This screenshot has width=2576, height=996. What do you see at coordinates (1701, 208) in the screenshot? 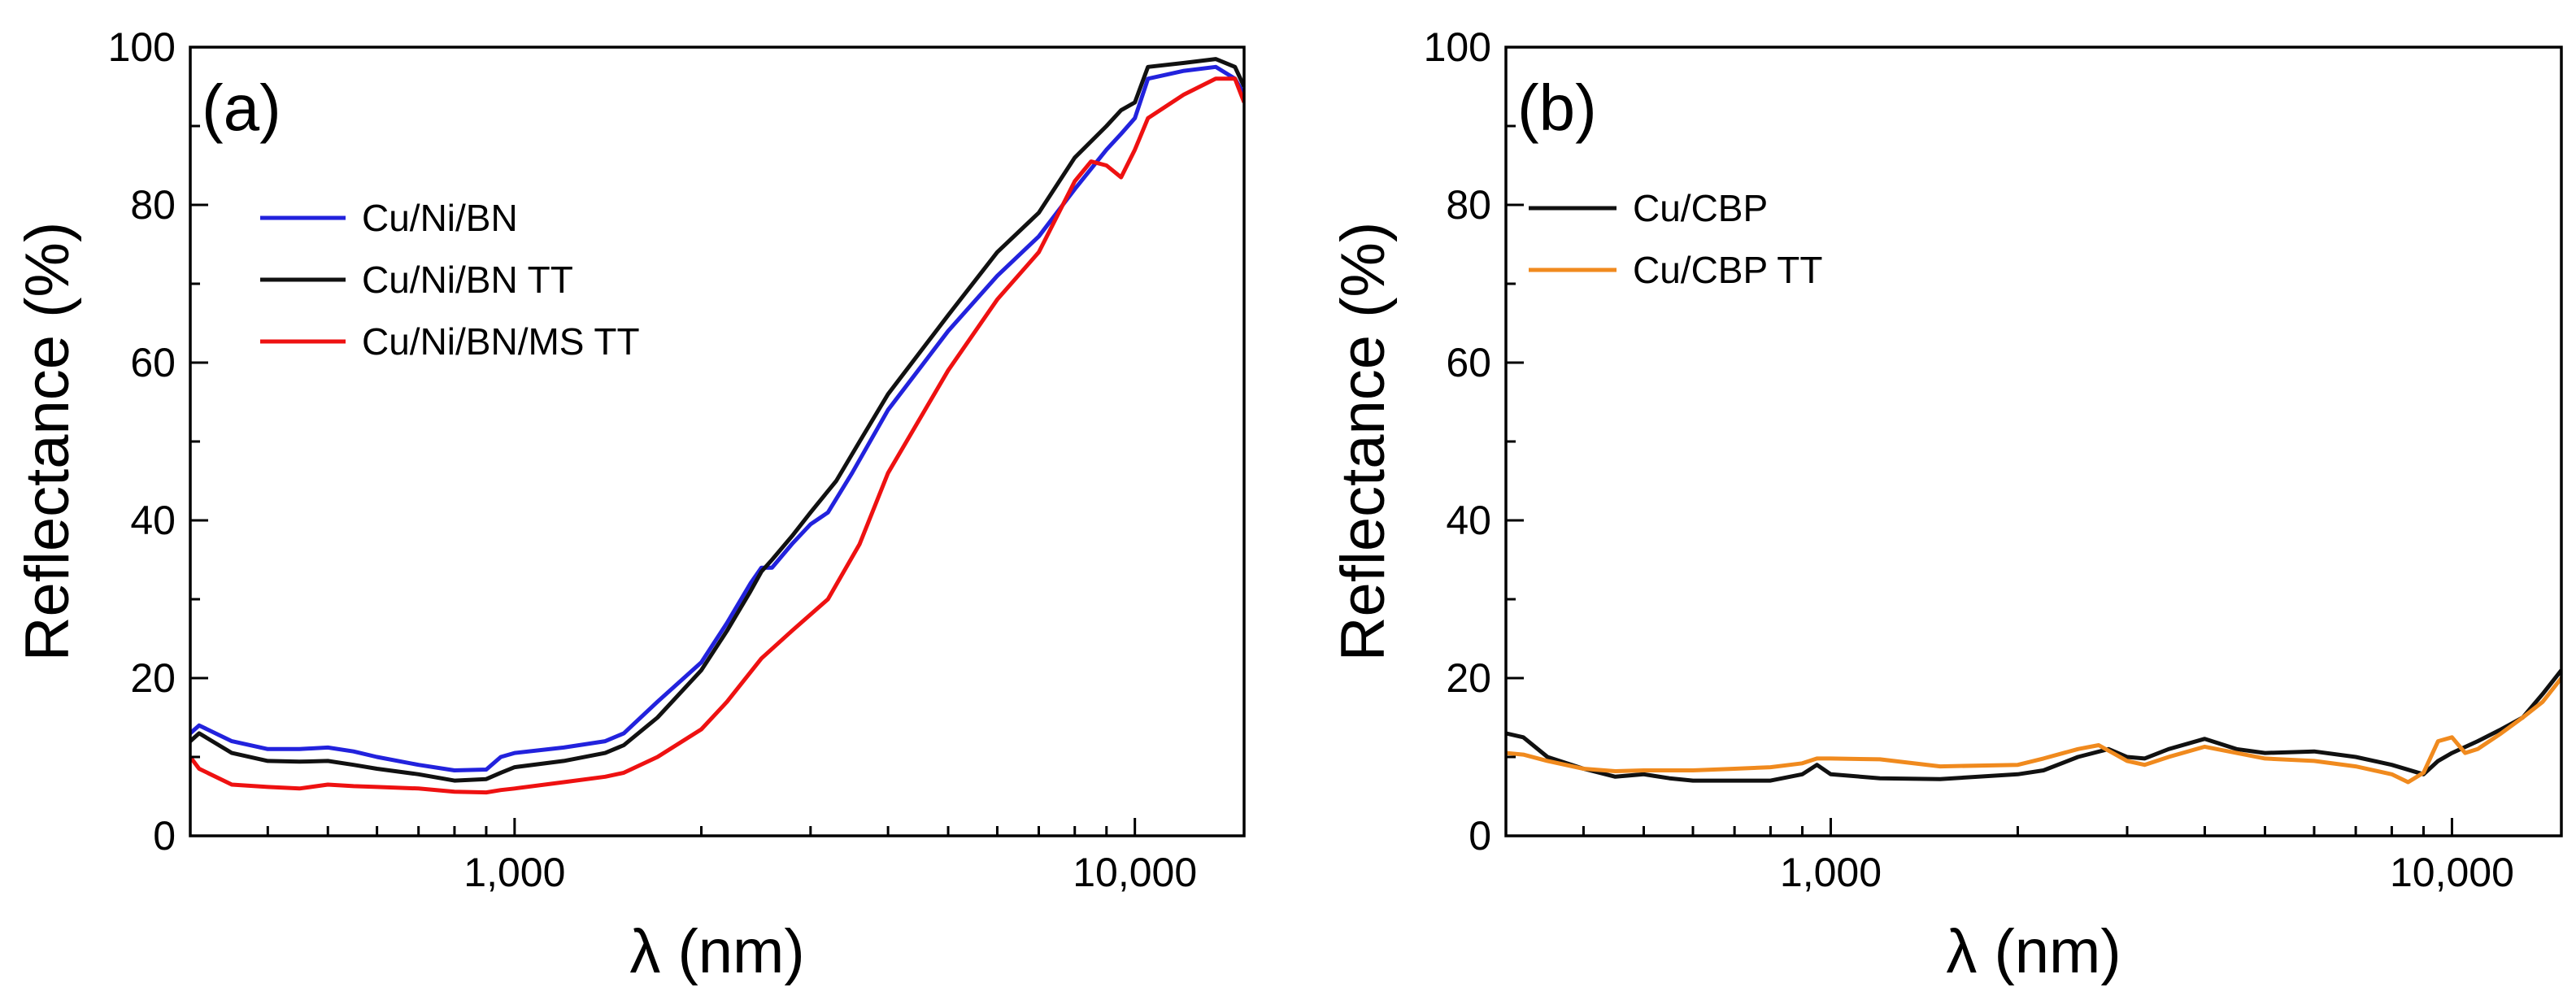
I see `legend-label: Cu/CBP` at bounding box center [1701, 208].